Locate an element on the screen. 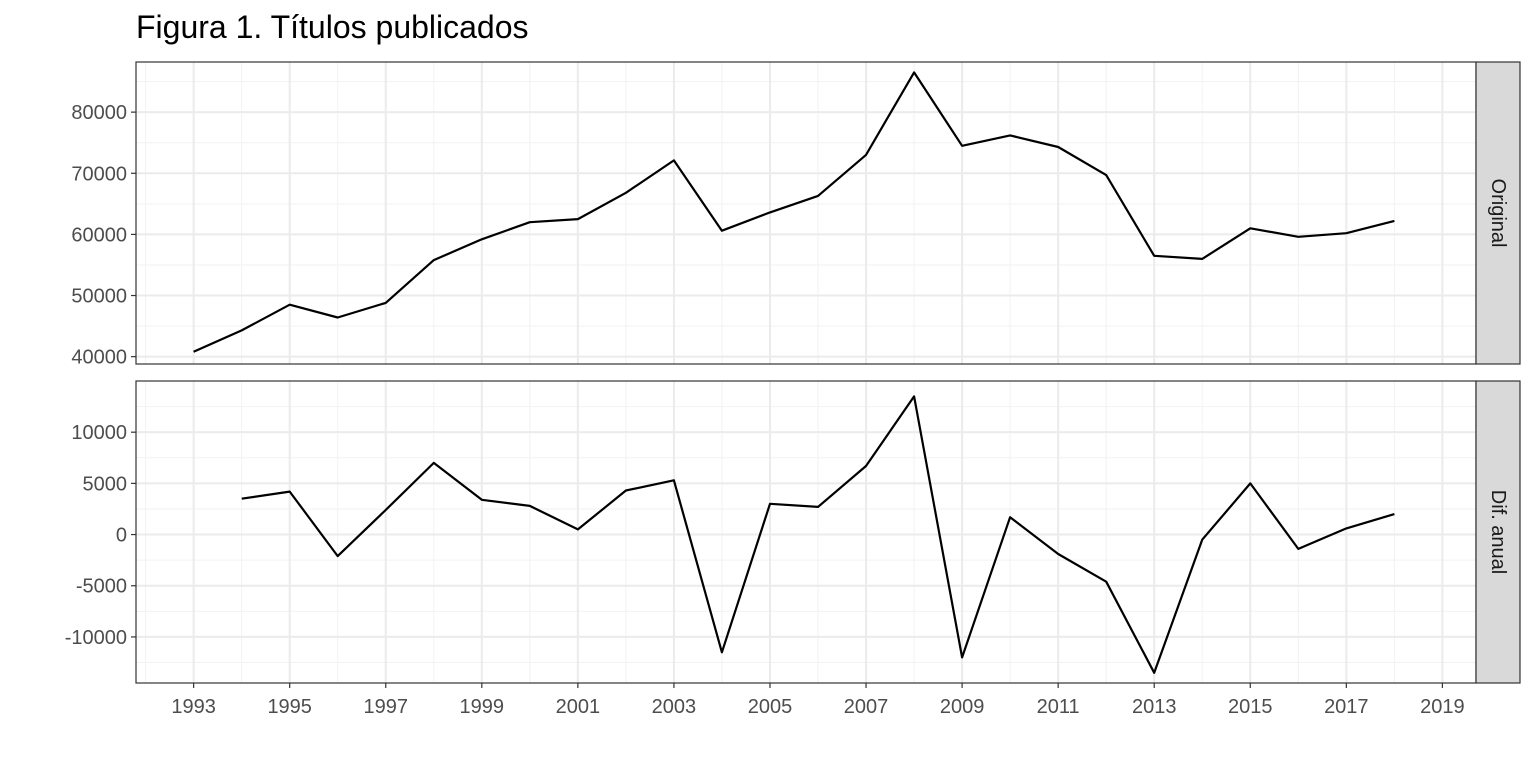 The height and width of the screenshot is (768, 1536). y-tick-label: 10000 is located at coordinates (99, 433).